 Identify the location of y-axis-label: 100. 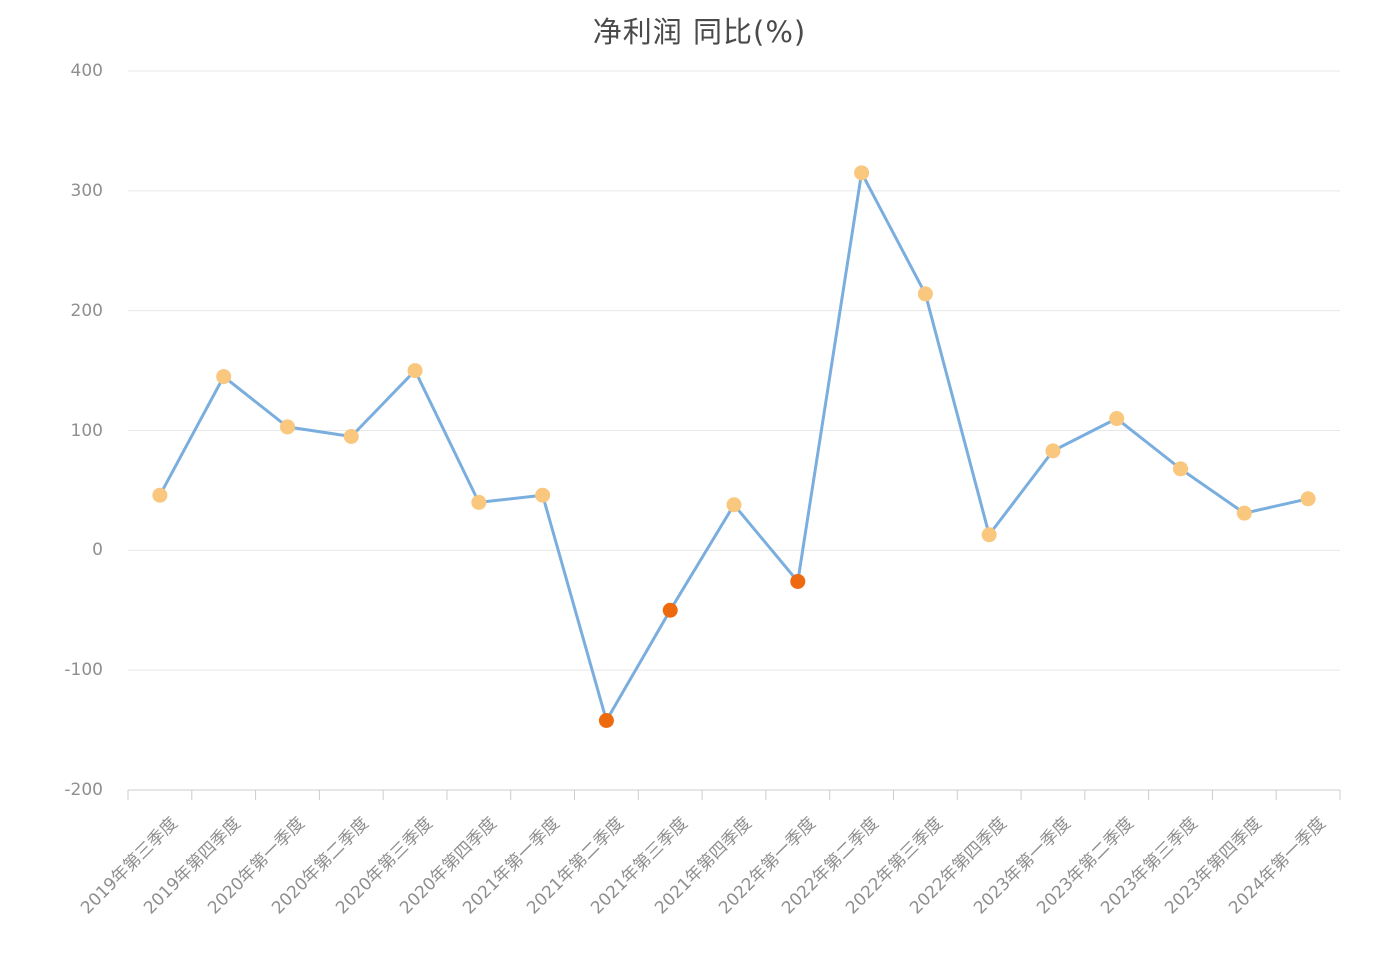
(86, 430).